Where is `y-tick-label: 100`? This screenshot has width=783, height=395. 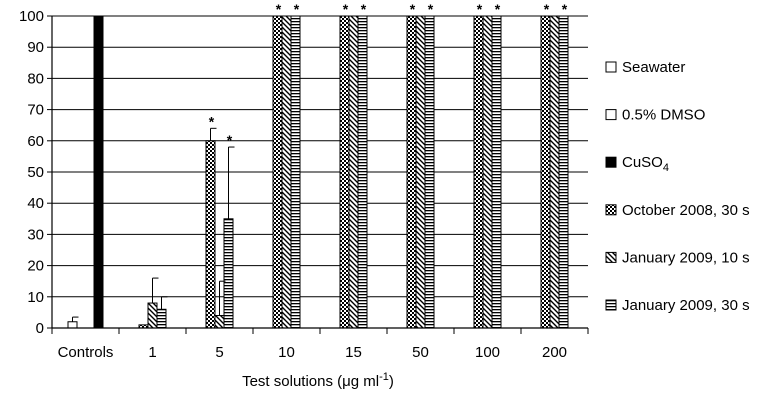
y-tick-label: 100 is located at coordinates (31, 16).